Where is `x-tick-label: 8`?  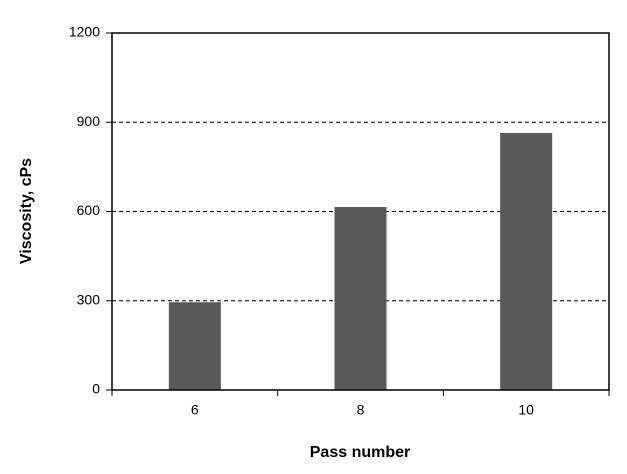 x-tick-label: 8 is located at coordinates (361, 410).